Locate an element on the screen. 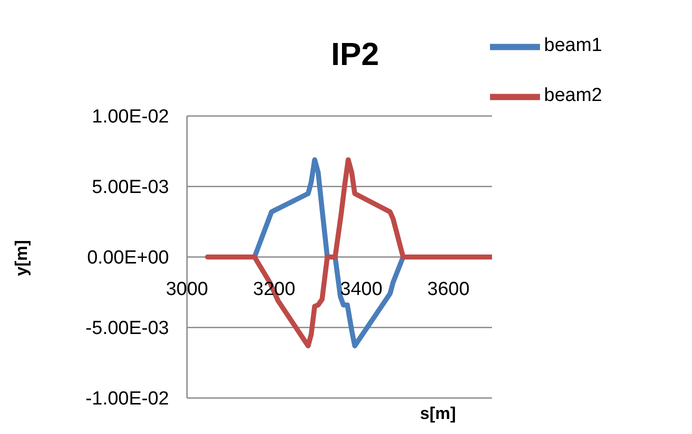  y-tick-label: -5.00E-03 is located at coordinates (127, 329).